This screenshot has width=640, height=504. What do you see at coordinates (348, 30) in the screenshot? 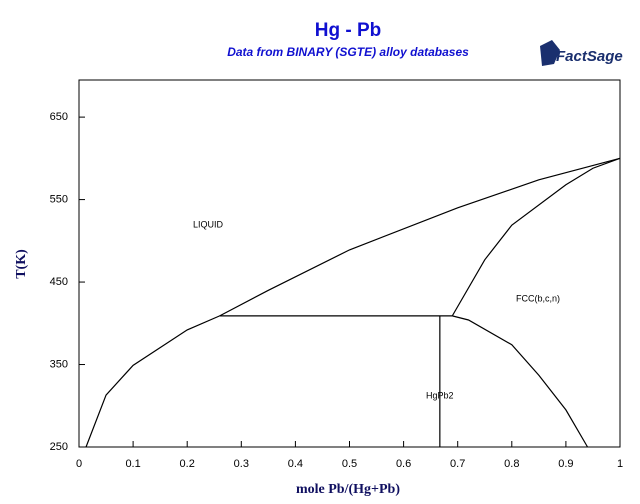
I see `chart-title: Hg - Pb` at bounding box center [348, 30].